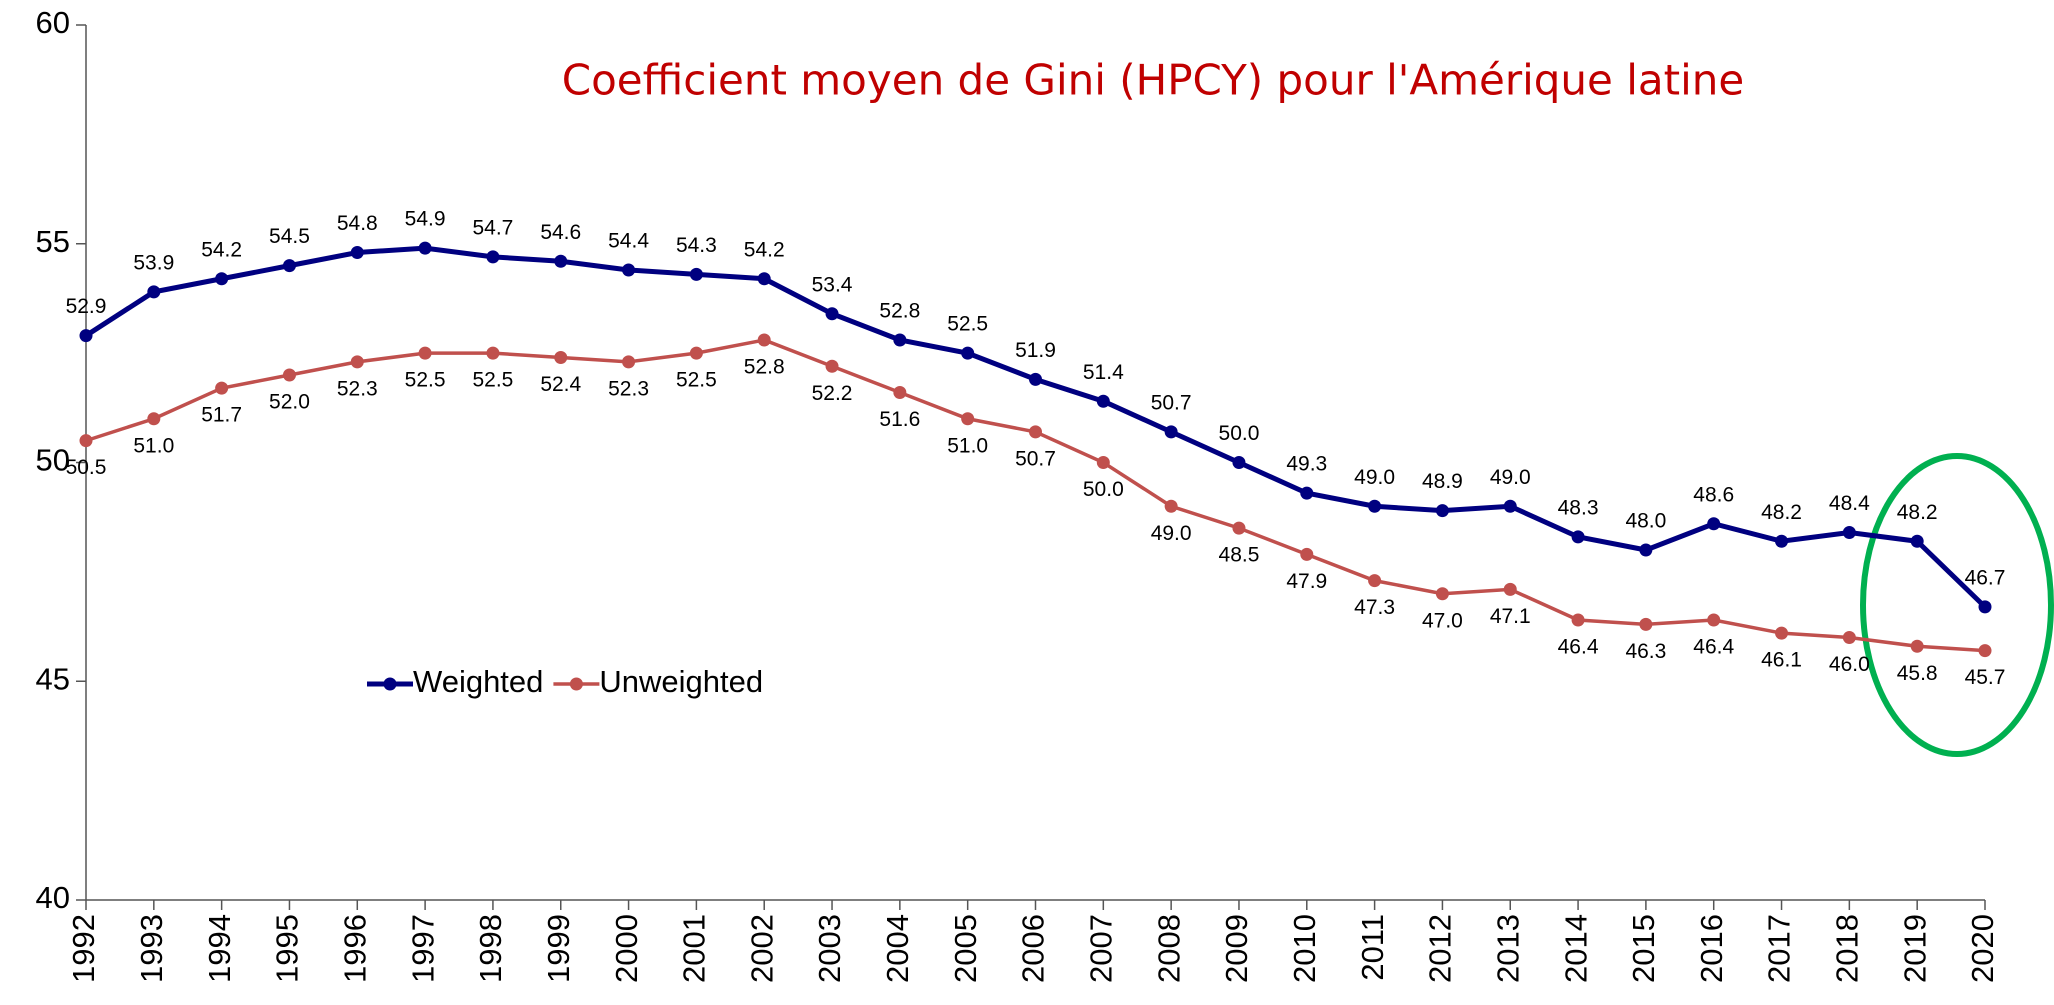  What do you see at coordinates (357, 223) in the screenshot?
I see `value-label: 54.8` at bounding box center [357, 223].